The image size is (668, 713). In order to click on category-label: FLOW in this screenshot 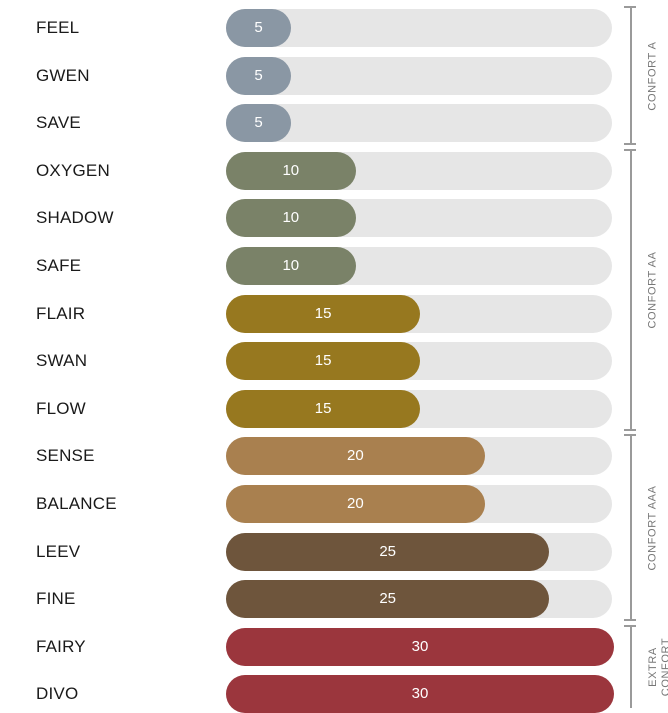, I will do `click(61, 408)`.